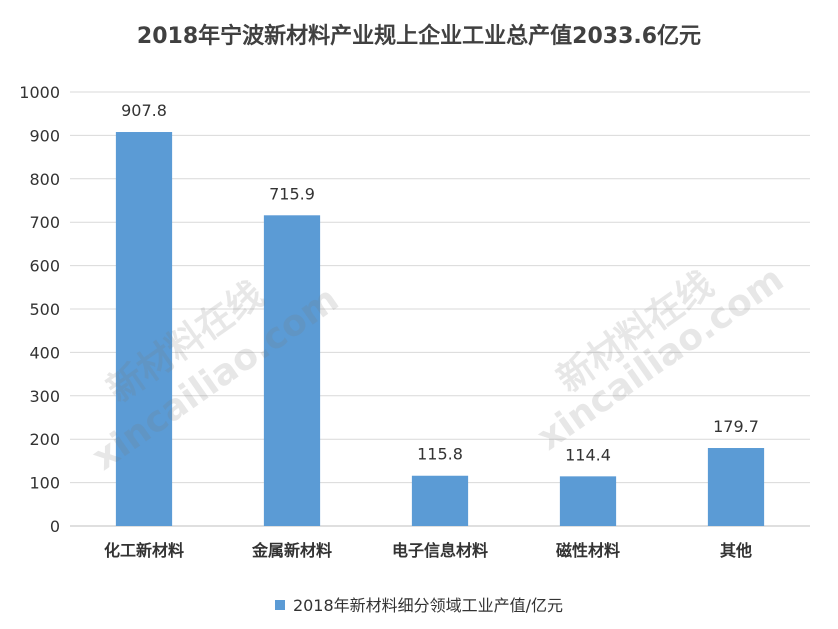  What do you see at coordinates (291, 550) in the screenshot?
I see `x-tick-label: 金属新材料` at bounding box center [291, 550].